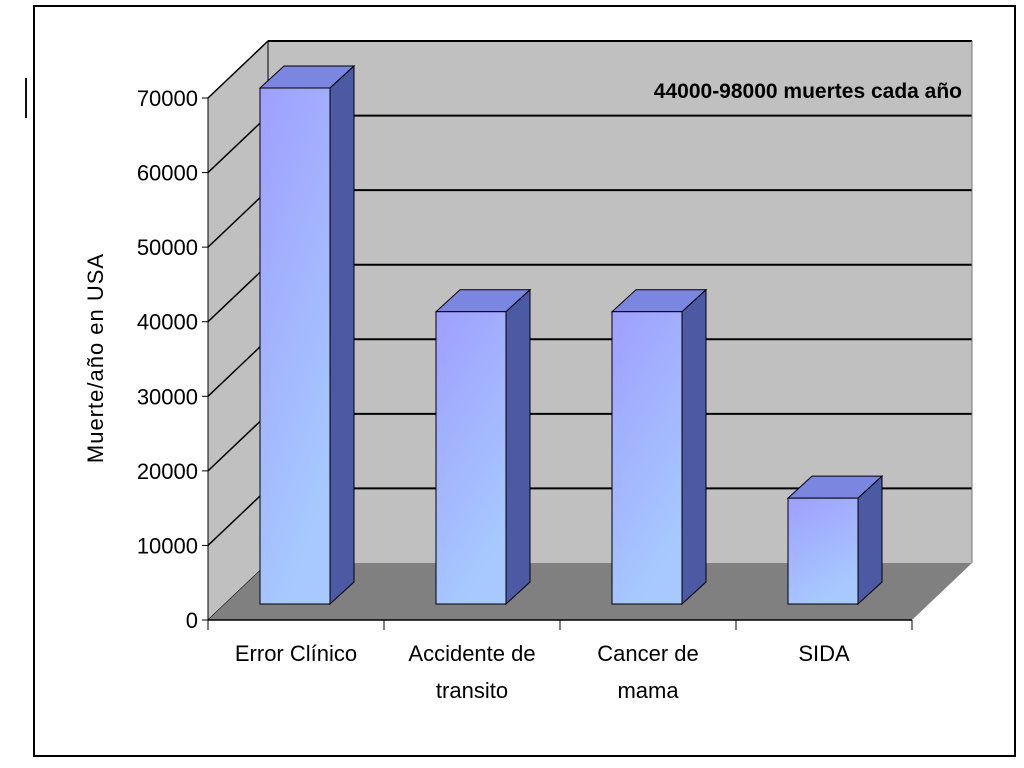 This screenshot has height=768, width=1024. What do you see at coordinates (808, 91) in the screenshot?
I see `chart-annotation: 44000-98000 muertes cada año` at bounding box center [808, 91].